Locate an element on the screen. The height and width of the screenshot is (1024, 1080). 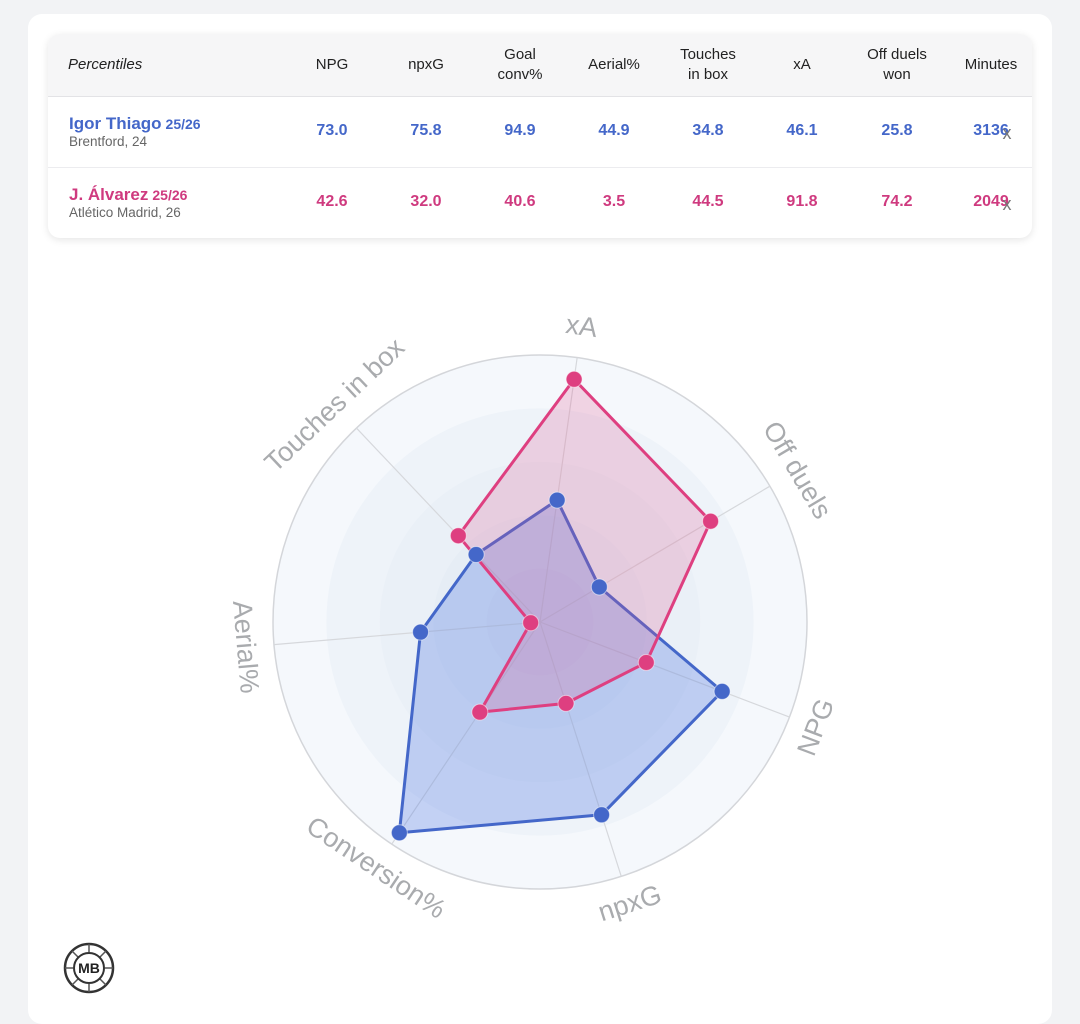
value-off_duels: 25.8 is located at coordinates (897, 130).